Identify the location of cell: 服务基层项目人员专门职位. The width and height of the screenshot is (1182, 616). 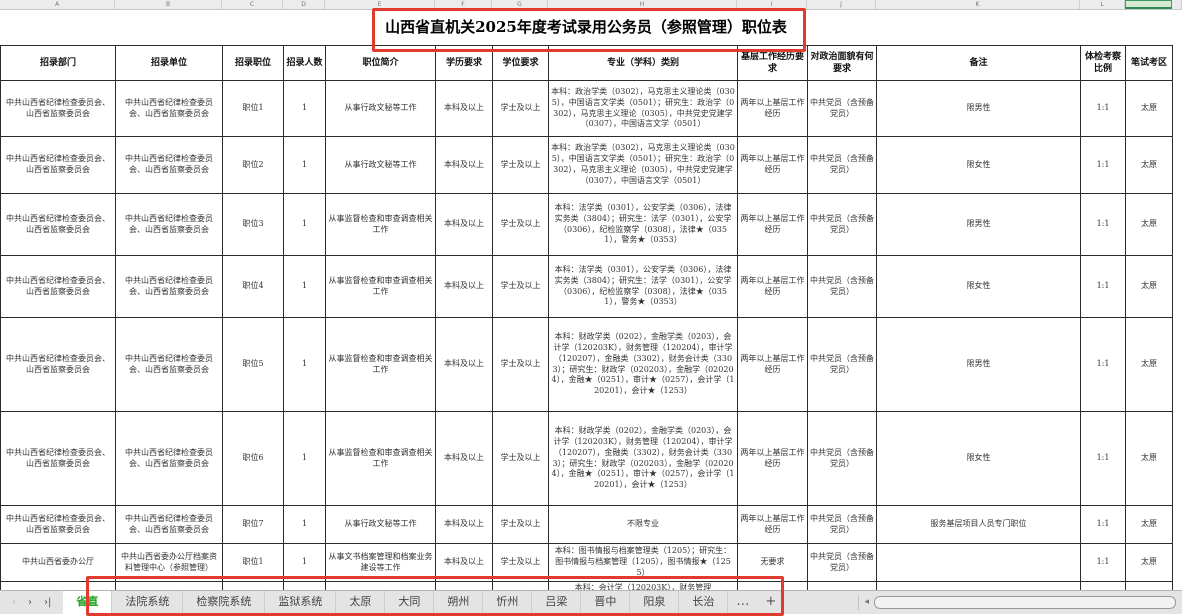
(978, 524).